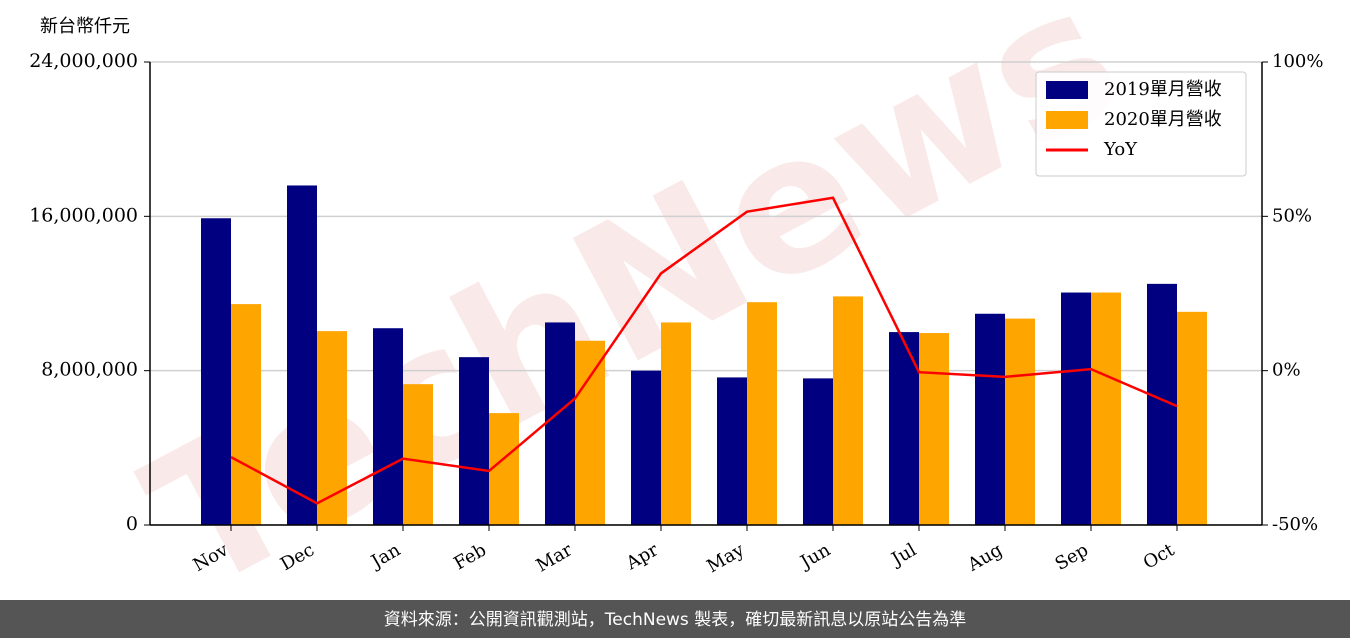  I want to click on x-tick-label: Jul, so click(903, 555).